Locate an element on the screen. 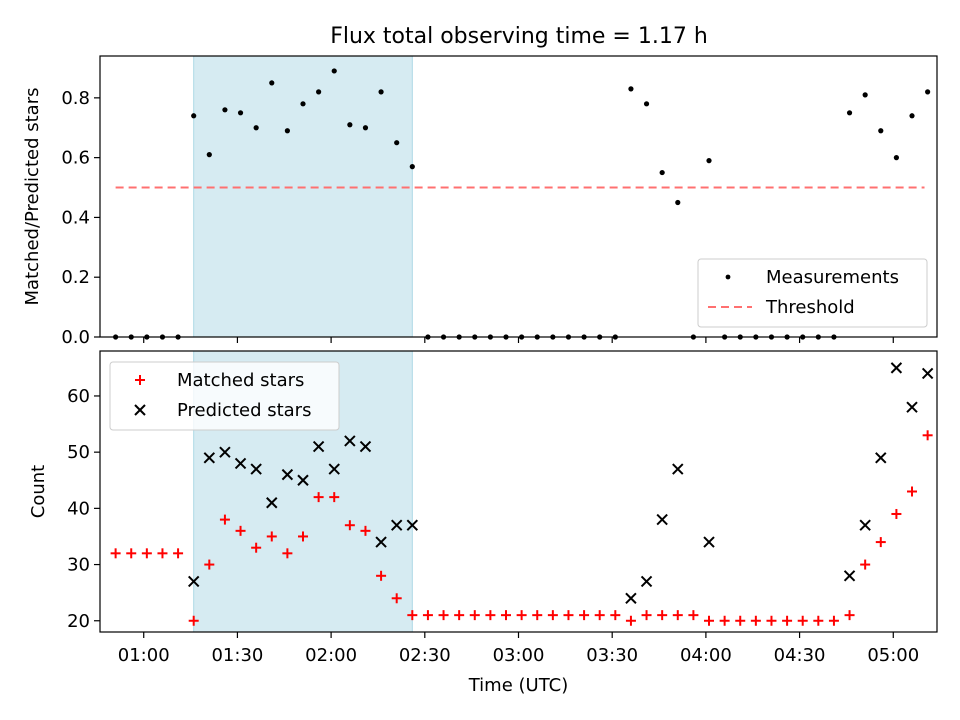  x-tick-label: 02:00 is located at coordinates (331, 655).